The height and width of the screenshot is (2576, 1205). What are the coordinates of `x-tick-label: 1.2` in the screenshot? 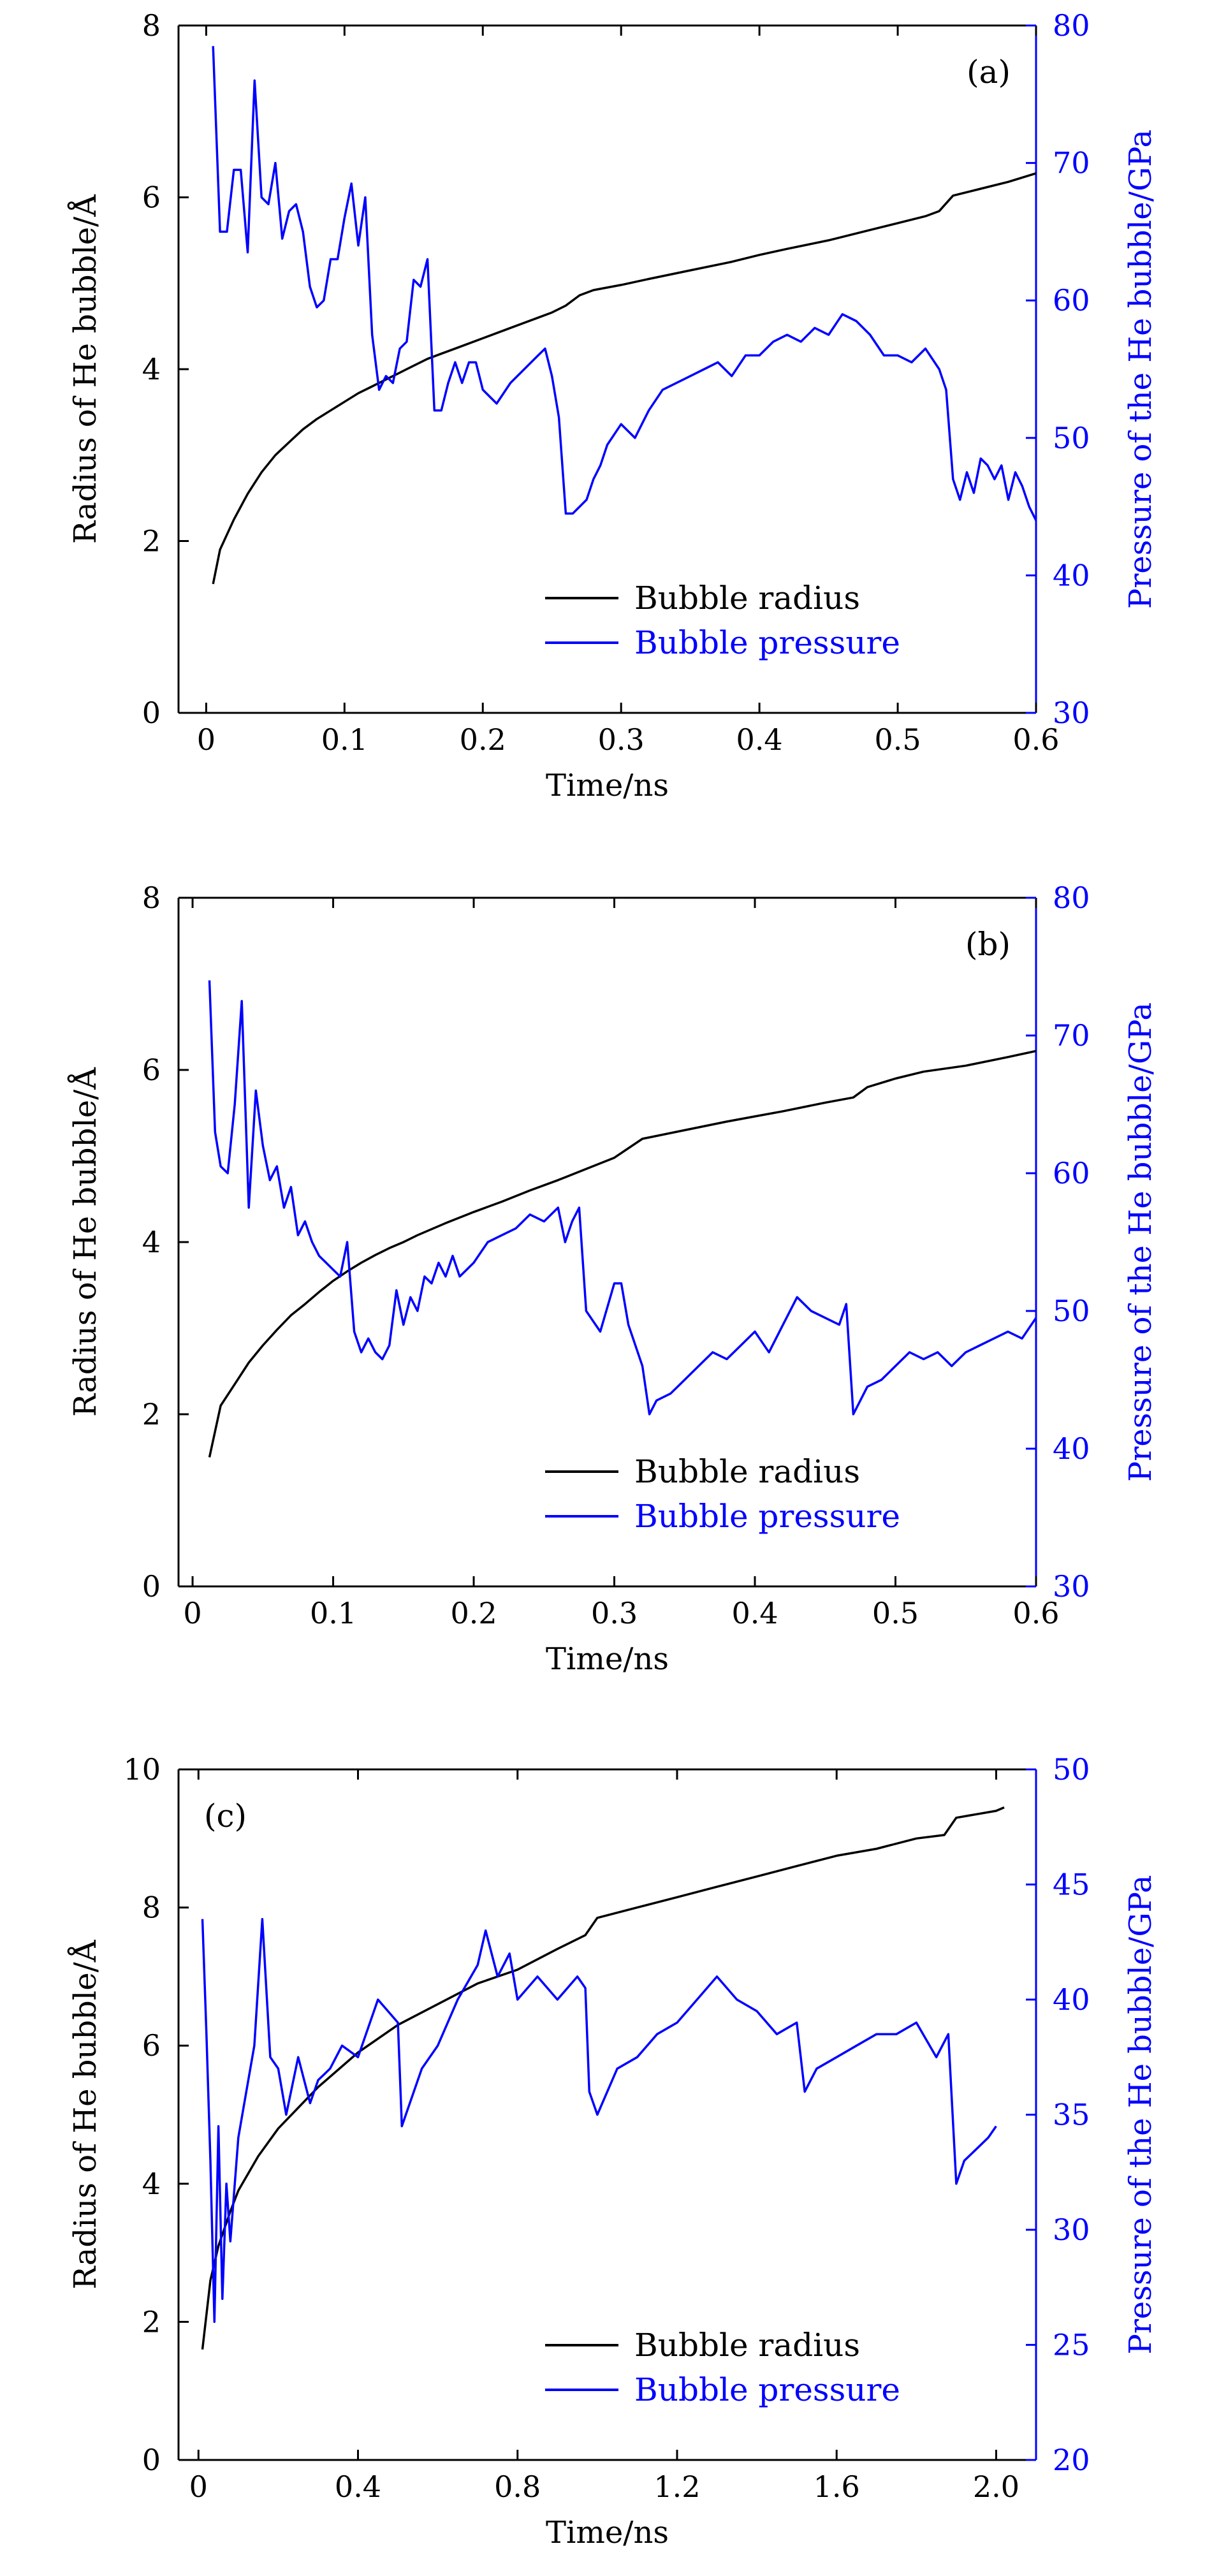 It's located at (677, 2487).